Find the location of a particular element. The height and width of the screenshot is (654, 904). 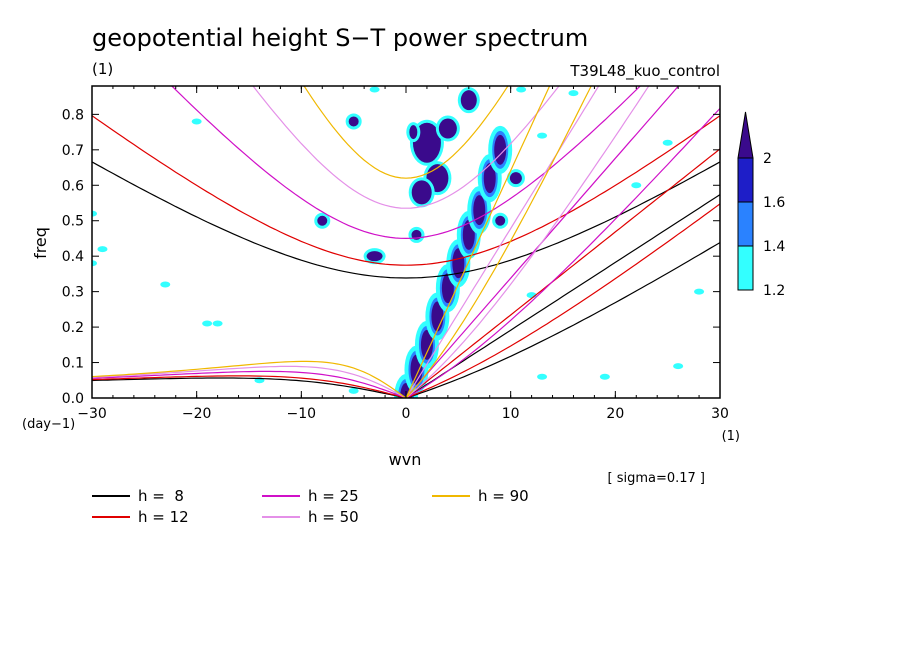

x-axis-label: wvn is located at coordinates (405, 459).